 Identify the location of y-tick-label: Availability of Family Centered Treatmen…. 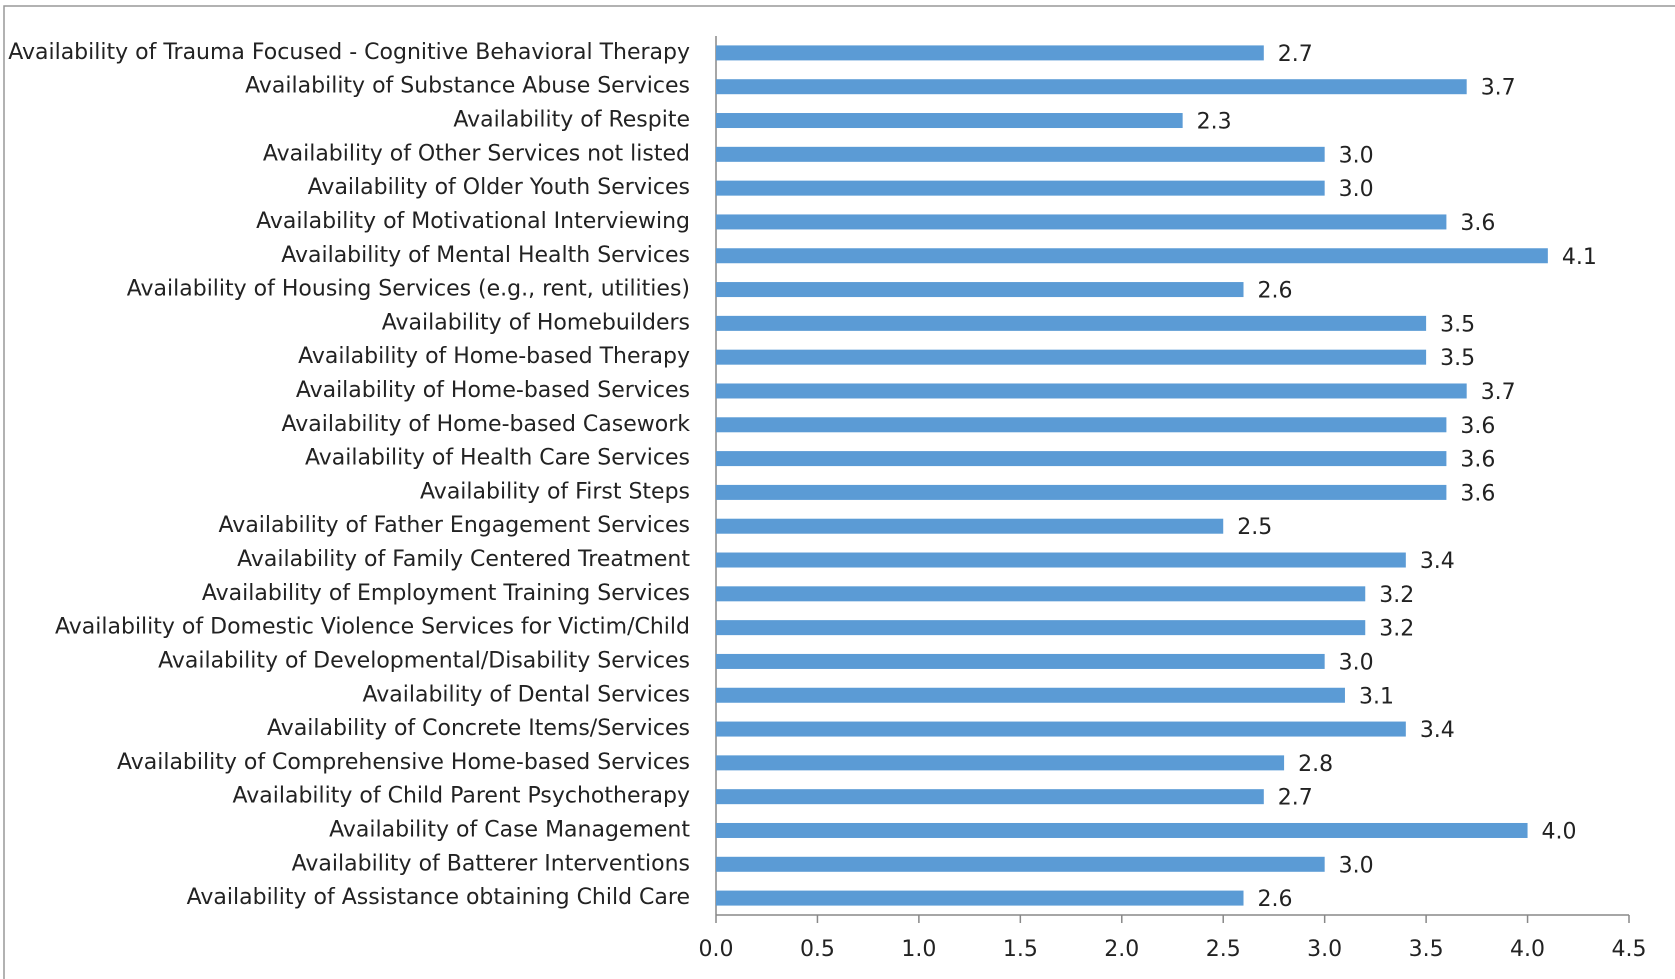
(463, 559).